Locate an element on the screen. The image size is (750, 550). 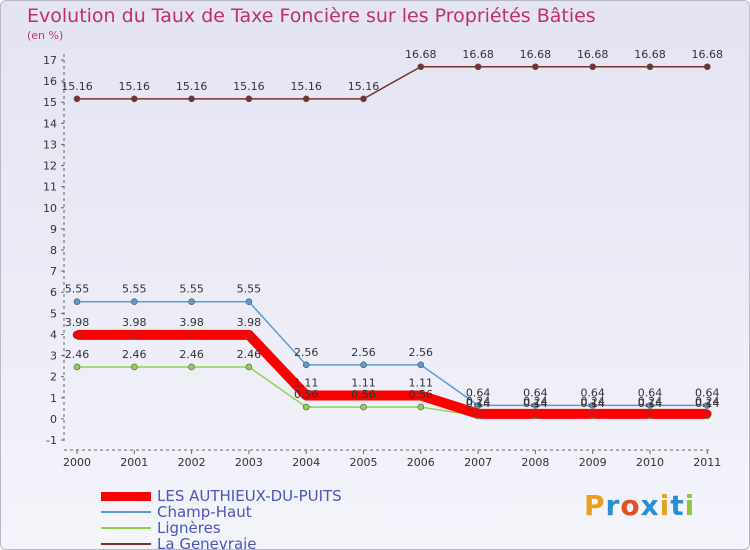
data-label-1-2003: 5.55 is located at coordinates (249, 289).